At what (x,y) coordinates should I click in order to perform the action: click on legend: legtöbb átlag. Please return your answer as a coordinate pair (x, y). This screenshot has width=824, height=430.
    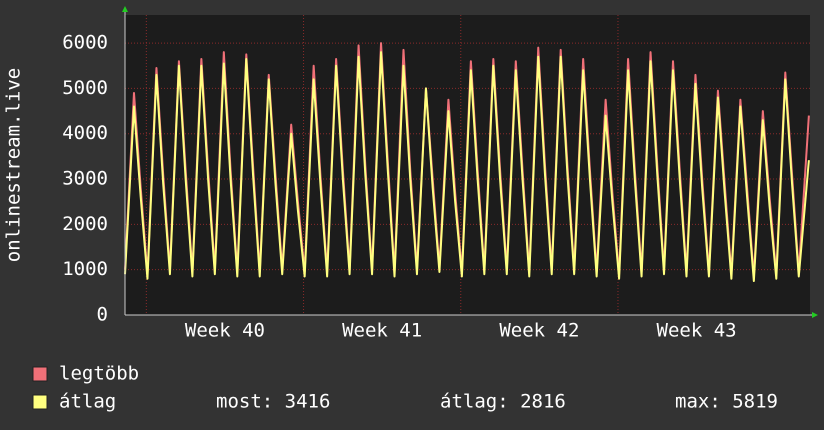
    Looking at the image, I should click on (85, 388).